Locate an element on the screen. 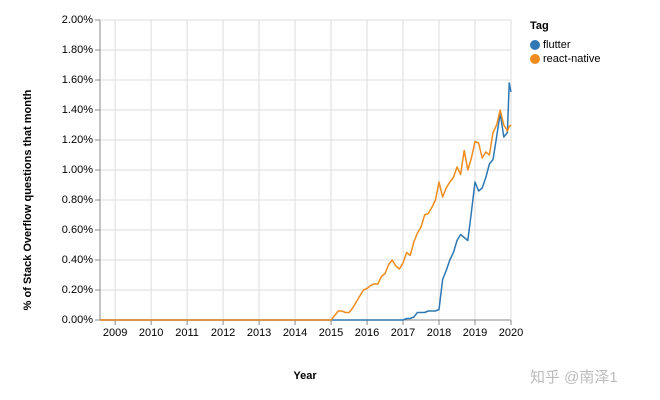 Image resolution: width=660 pixels, height=400 pixels. x-tick-label: 2014 is located at coordinates (295, 333).